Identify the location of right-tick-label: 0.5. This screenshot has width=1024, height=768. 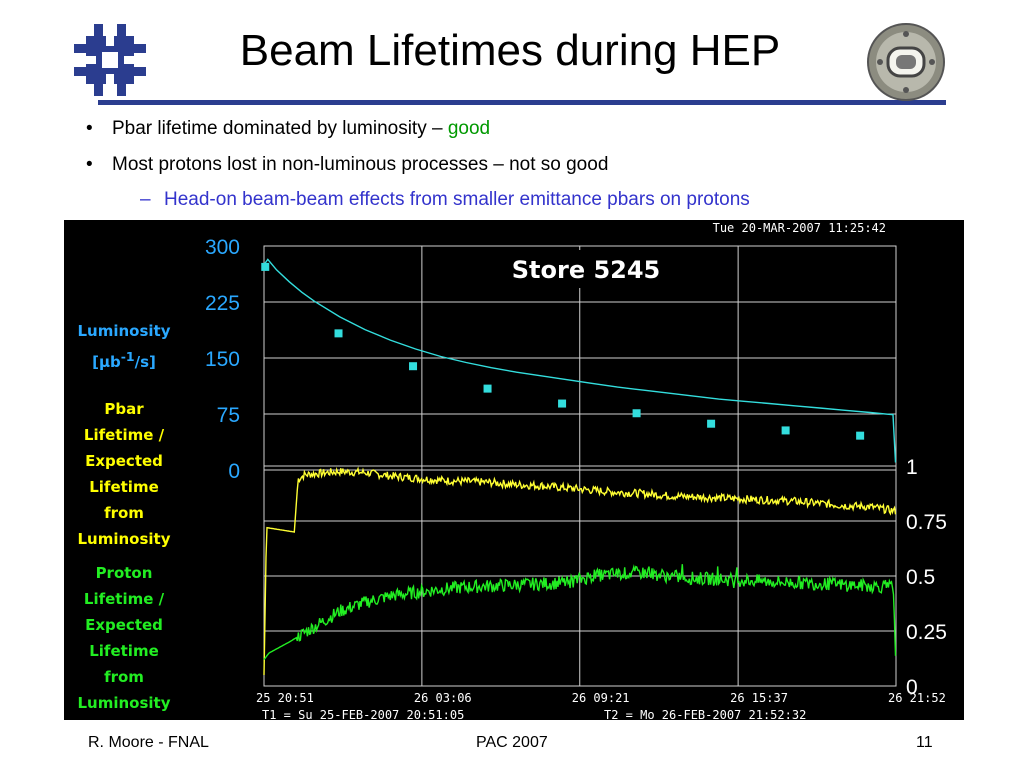
(920, 577).